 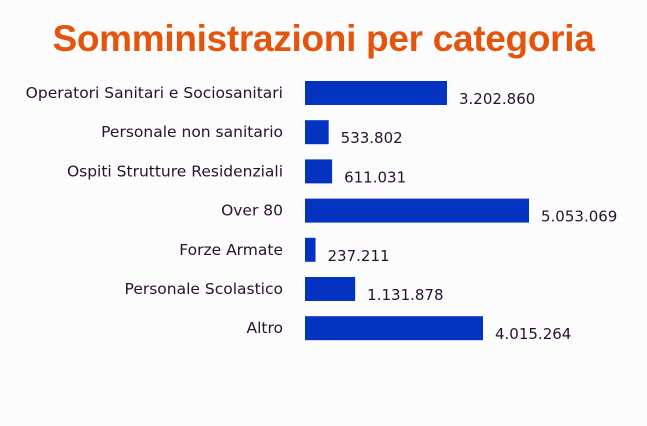 What do you see at coordinates (231, 250) in the screenshot?
I see `category-label: Forze Armate` at bounding box center [231, 250].